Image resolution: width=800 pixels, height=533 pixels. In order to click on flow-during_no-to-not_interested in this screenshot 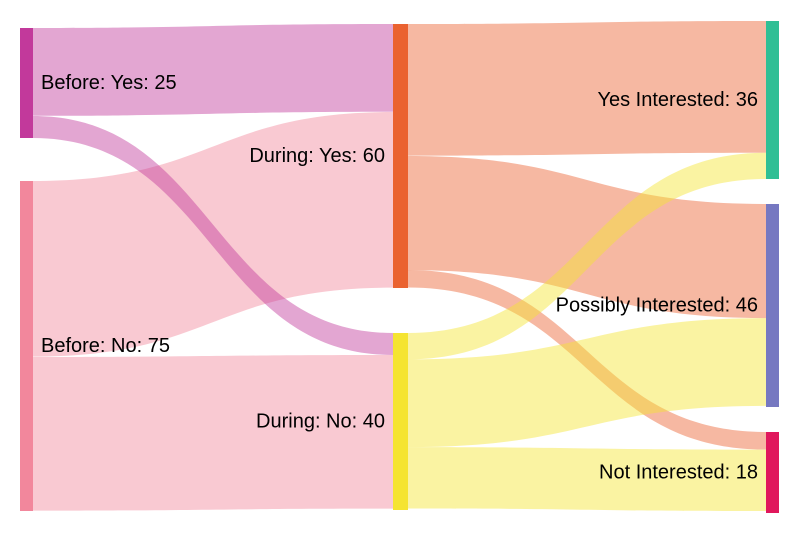, I will do `click(587, 479)`.